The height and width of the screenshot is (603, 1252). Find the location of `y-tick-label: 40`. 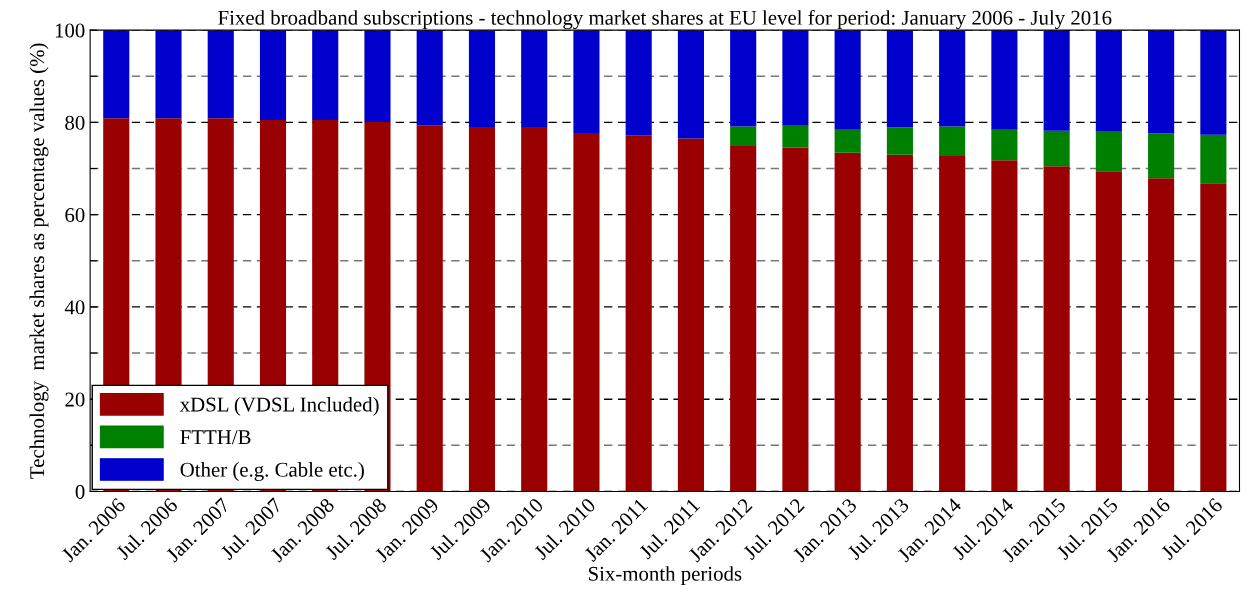

y-tick-label: 40 is located at coordinates (74, 307).